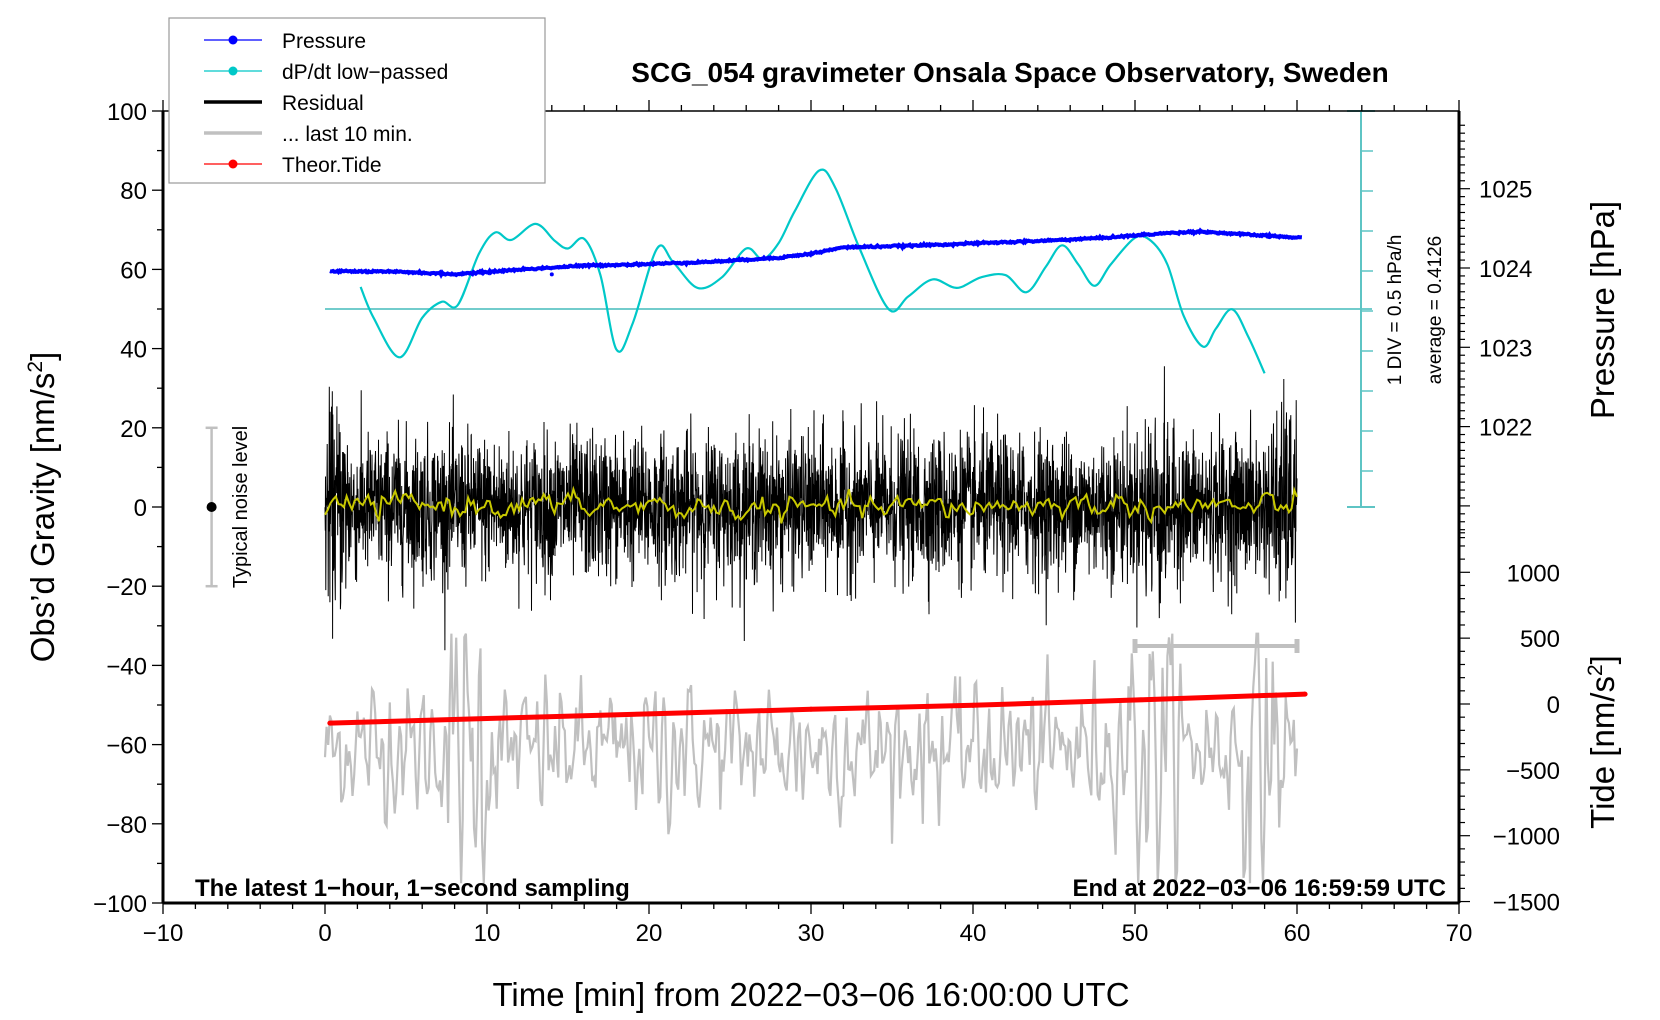  Describe the element at coordinates (1526, 837) in the screenshot. I see `y-tick-label-tide: −1000` at that location.